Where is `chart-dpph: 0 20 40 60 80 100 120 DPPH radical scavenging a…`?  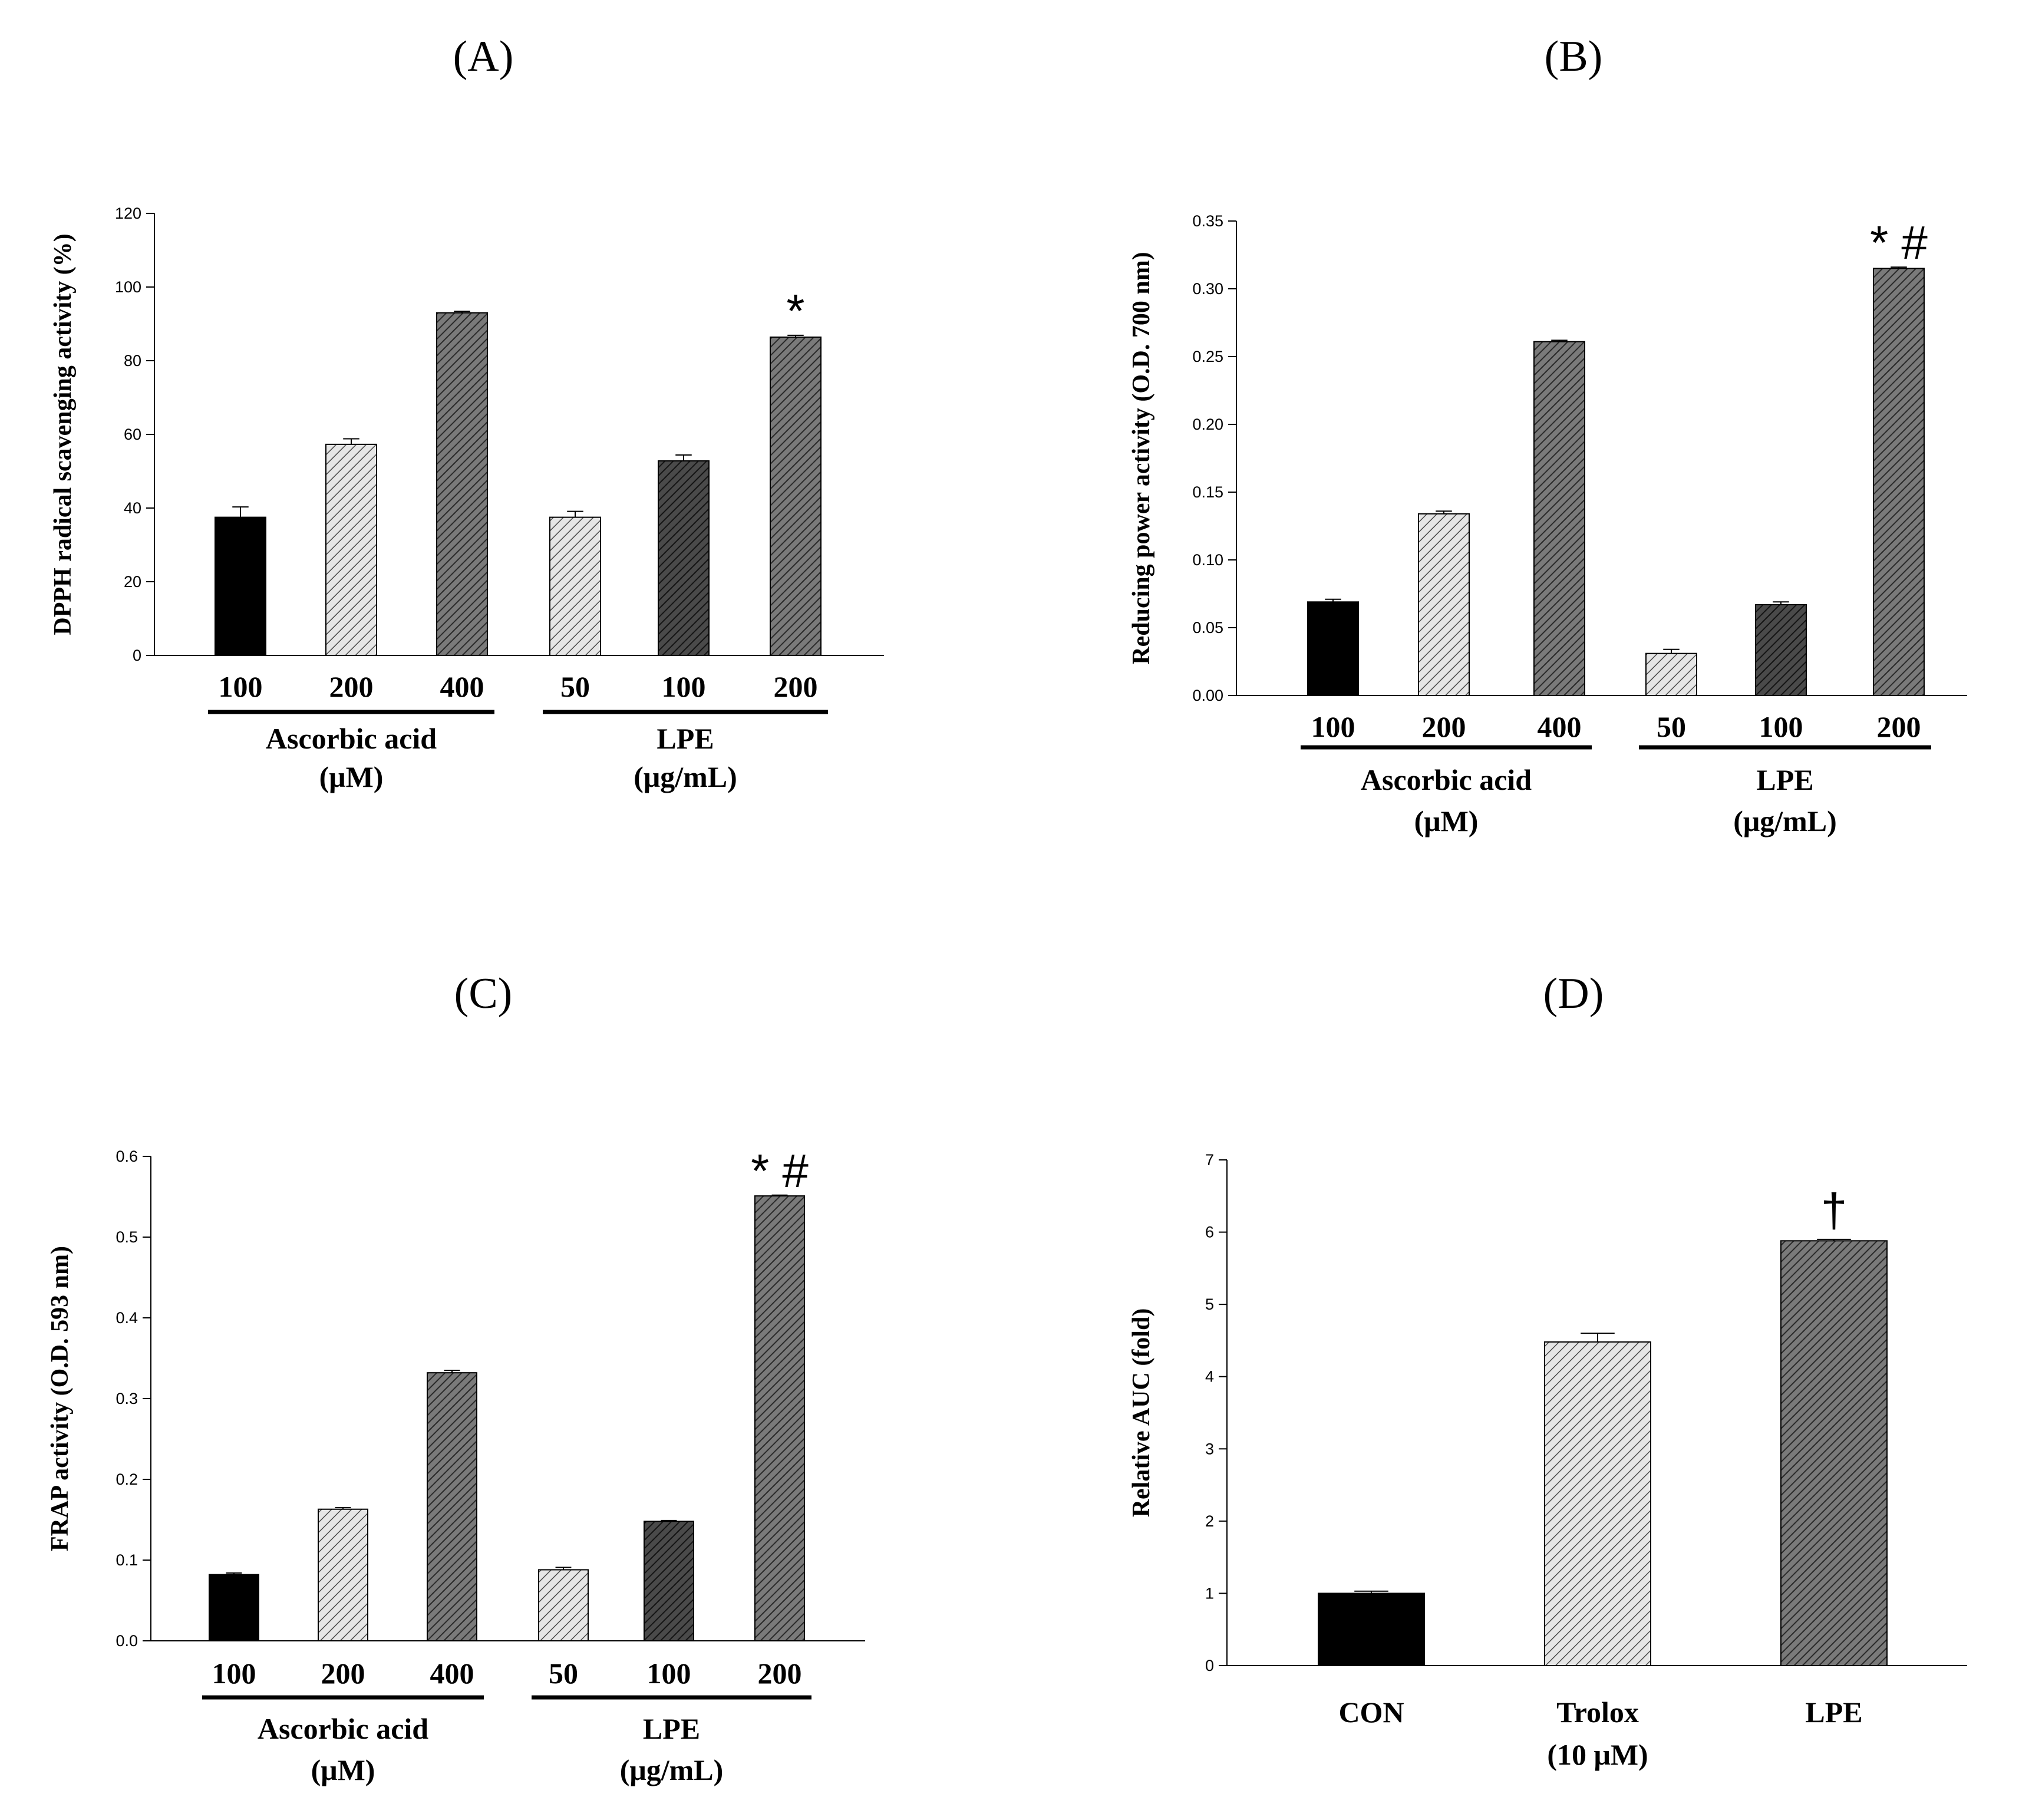 chart-dpph: 0 20 40 60 80 100 120 DPPH radical scavenging a… is located at coordinates (467, 499).